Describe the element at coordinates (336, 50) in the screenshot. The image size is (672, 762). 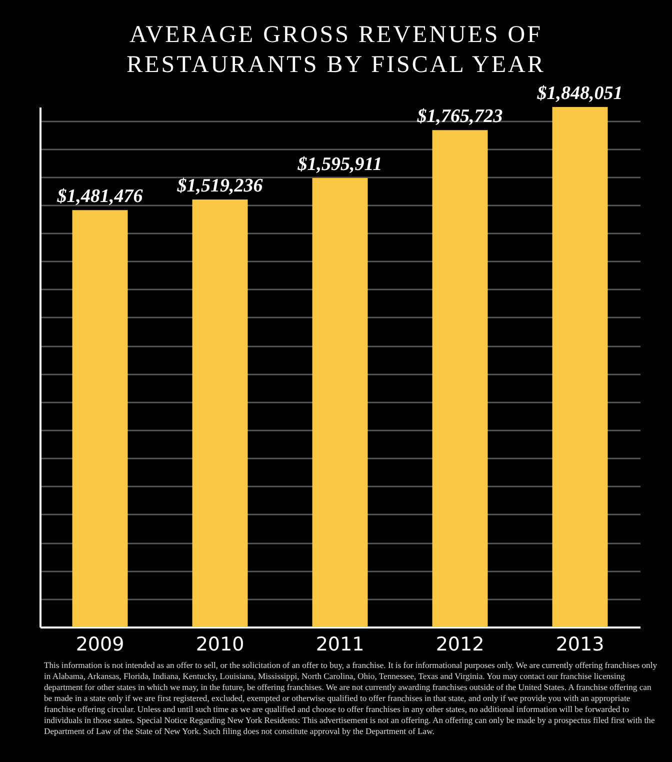
I see `chart-title: AVERAGE GROSS REVENUES OF RESTAURANTS BY FISCAL YEAR` at that location.